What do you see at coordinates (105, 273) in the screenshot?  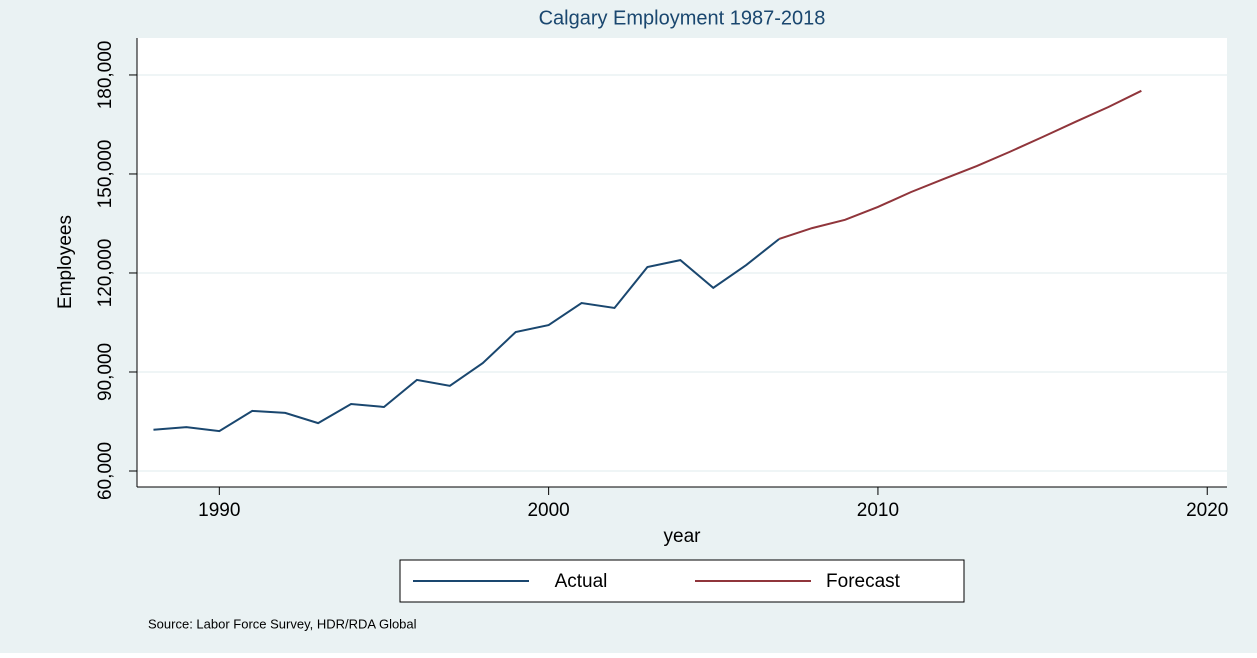 I see `y-tick-label: 120,000` at bounding box center [105, 273].